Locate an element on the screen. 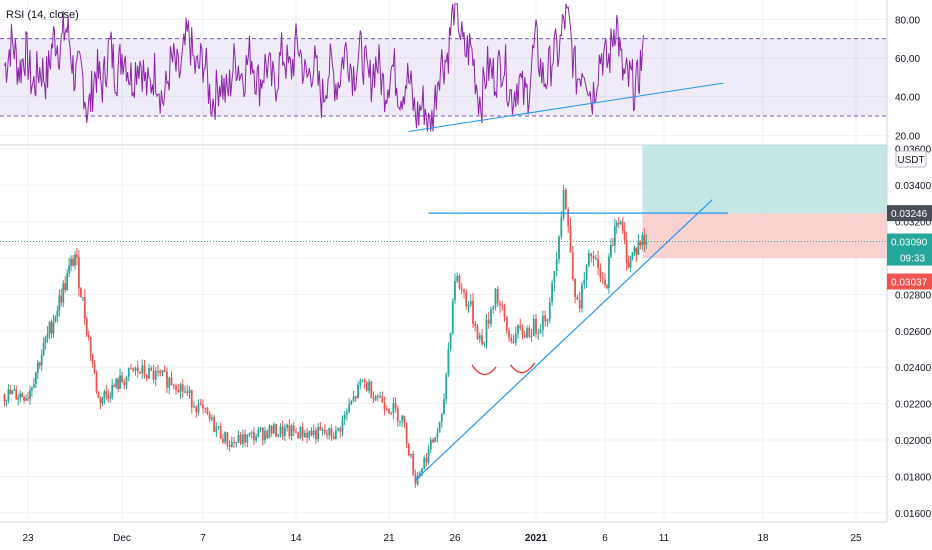  rsi-axis: 80.00 60.00 40.00 20.00 is located at coordinates (907, 78).